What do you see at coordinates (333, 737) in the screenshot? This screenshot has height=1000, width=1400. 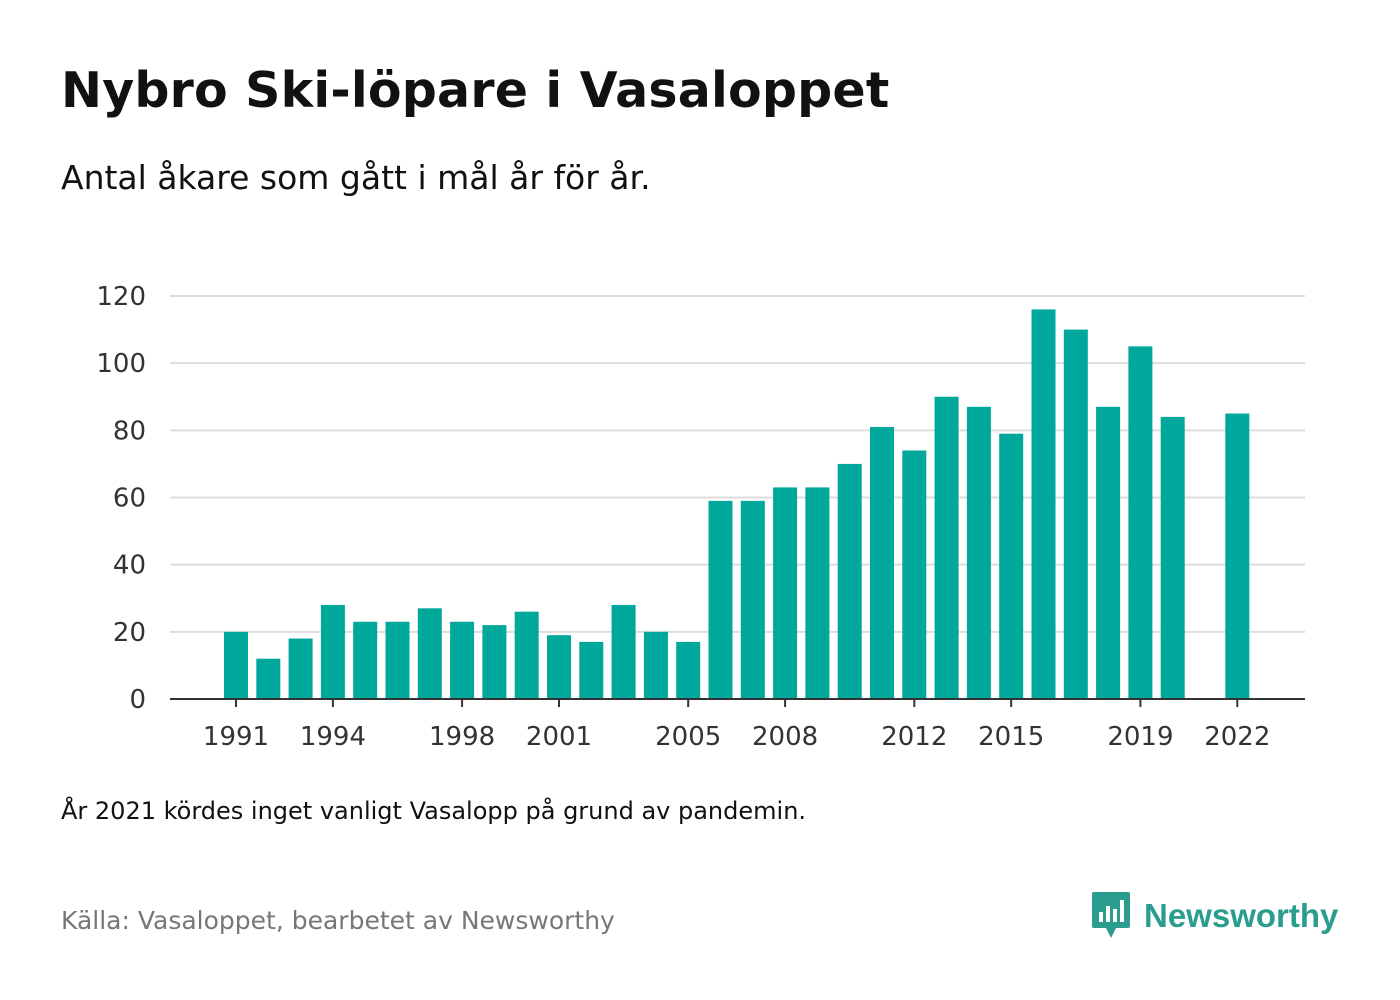 I see `x-tick-label: 1994` at bounding box center [333, 737].